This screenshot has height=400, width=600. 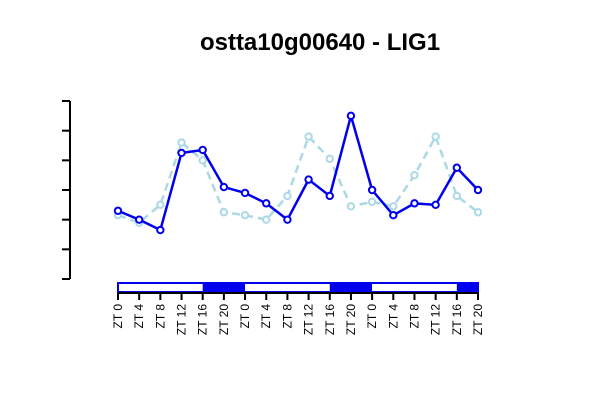 What do you see at coordinates (66, 190) in the screenshot?
I see `y-axis` at bounding box center [66, 190].